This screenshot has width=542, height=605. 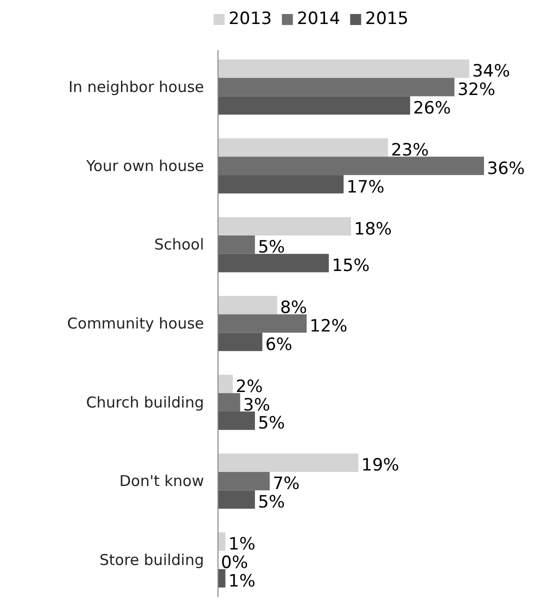 I want to click on legend-label: 2013, so click(x=250, y=19).